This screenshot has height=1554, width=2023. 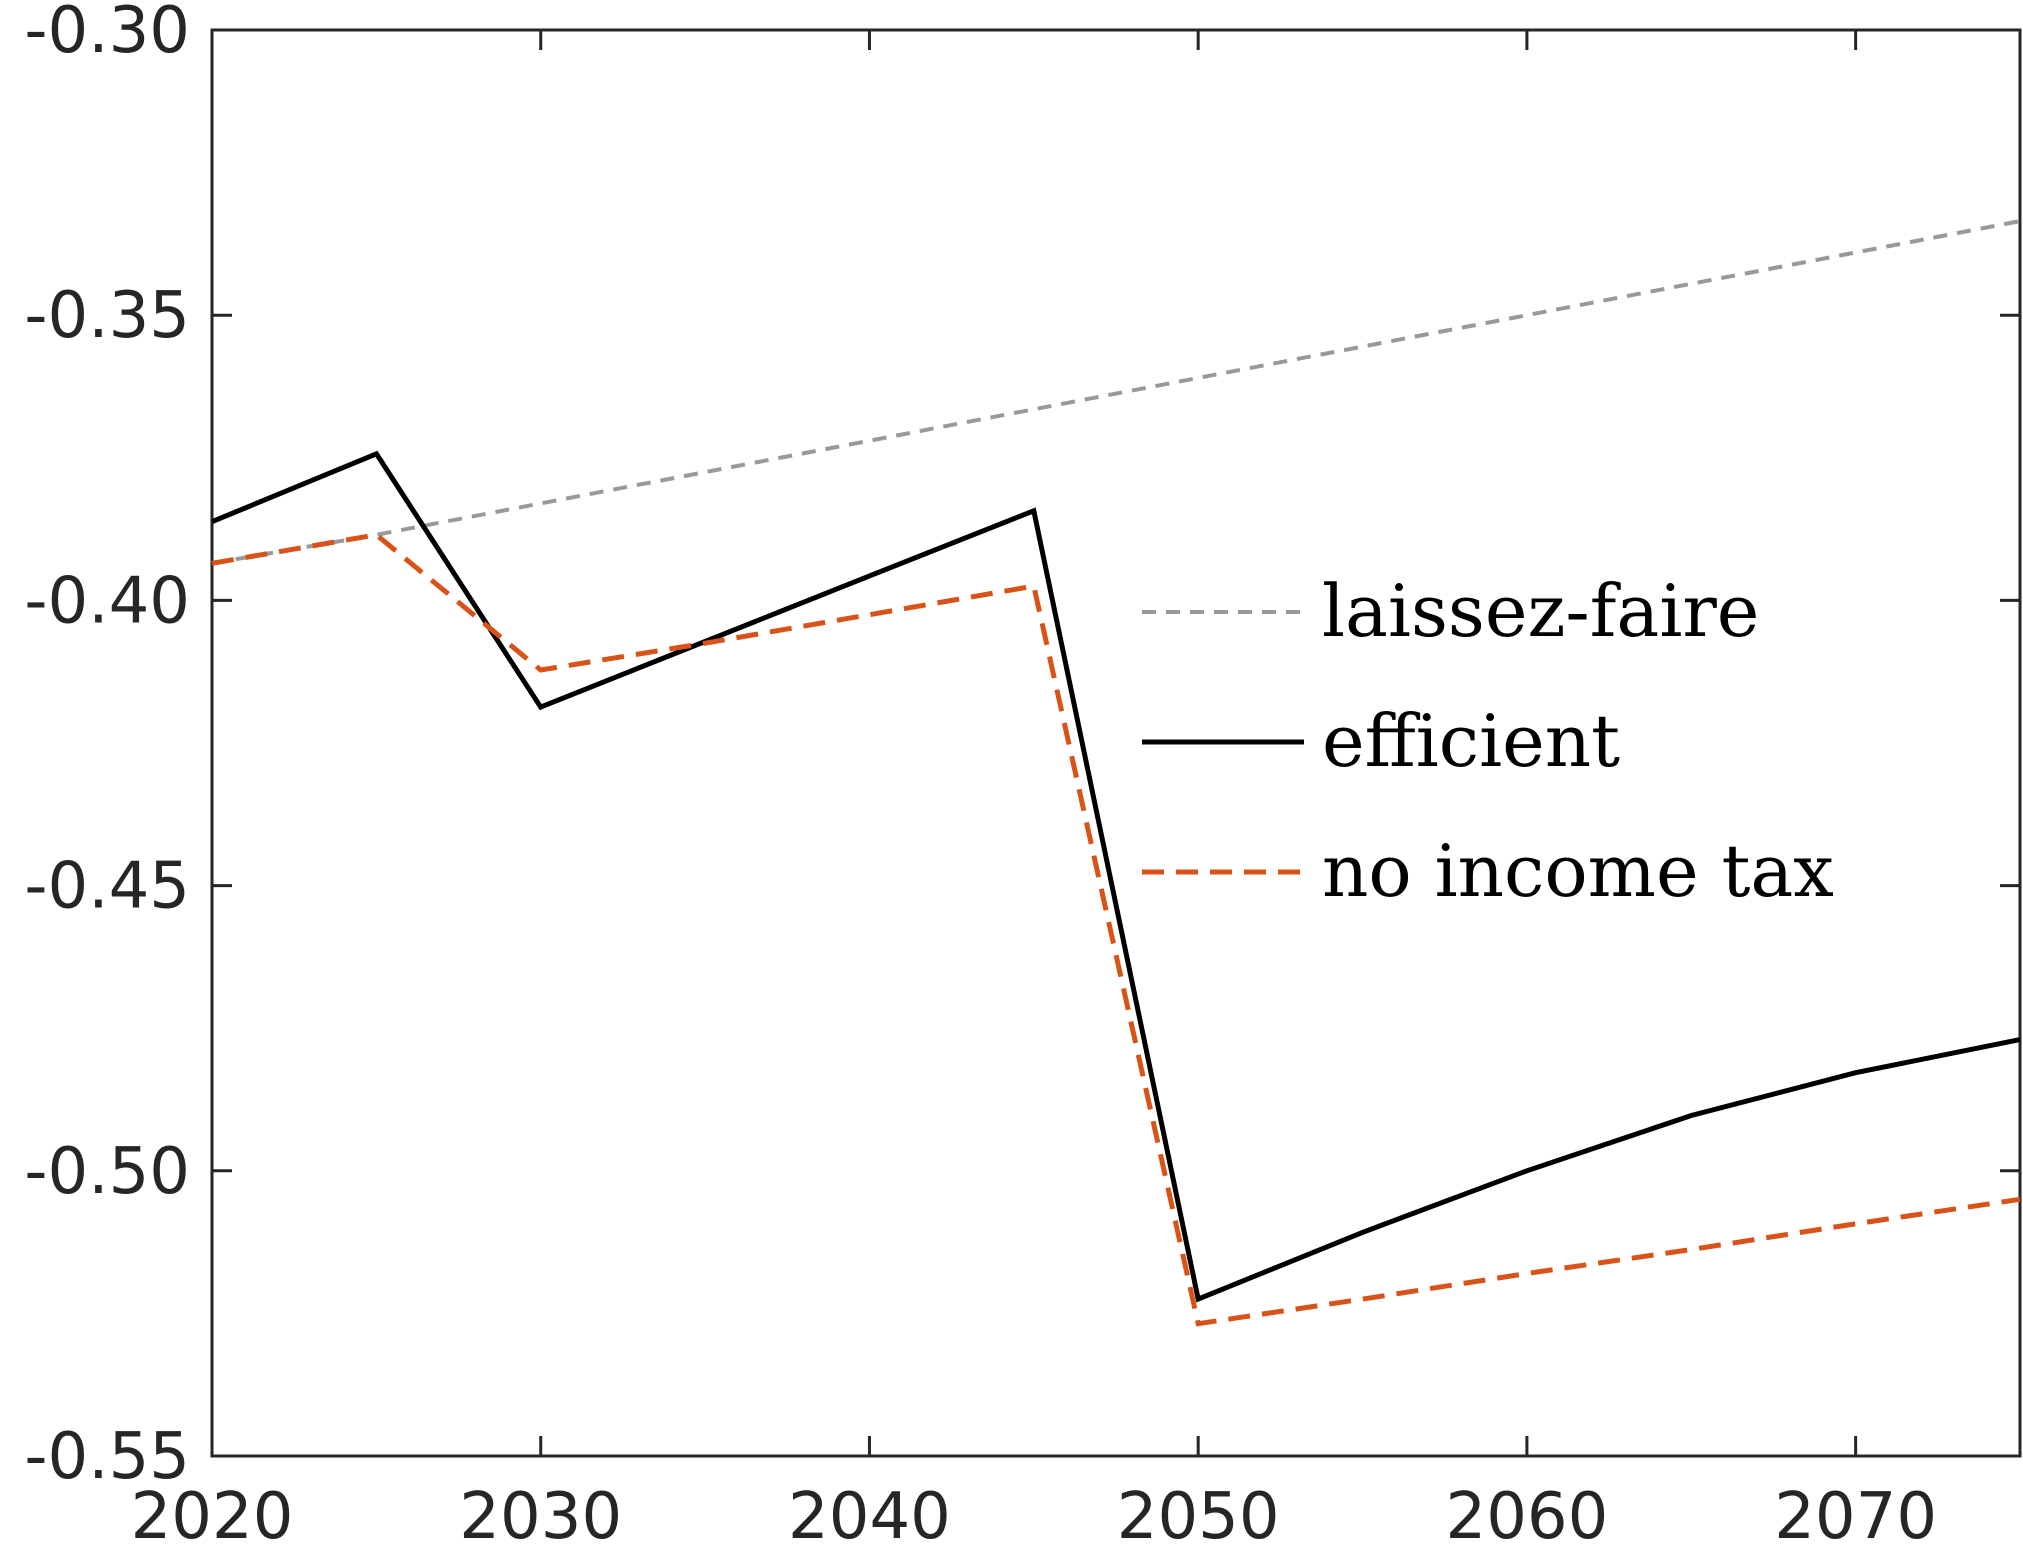 I want to click on y-tick-label: -0.50, so click(x=107, y=1172).